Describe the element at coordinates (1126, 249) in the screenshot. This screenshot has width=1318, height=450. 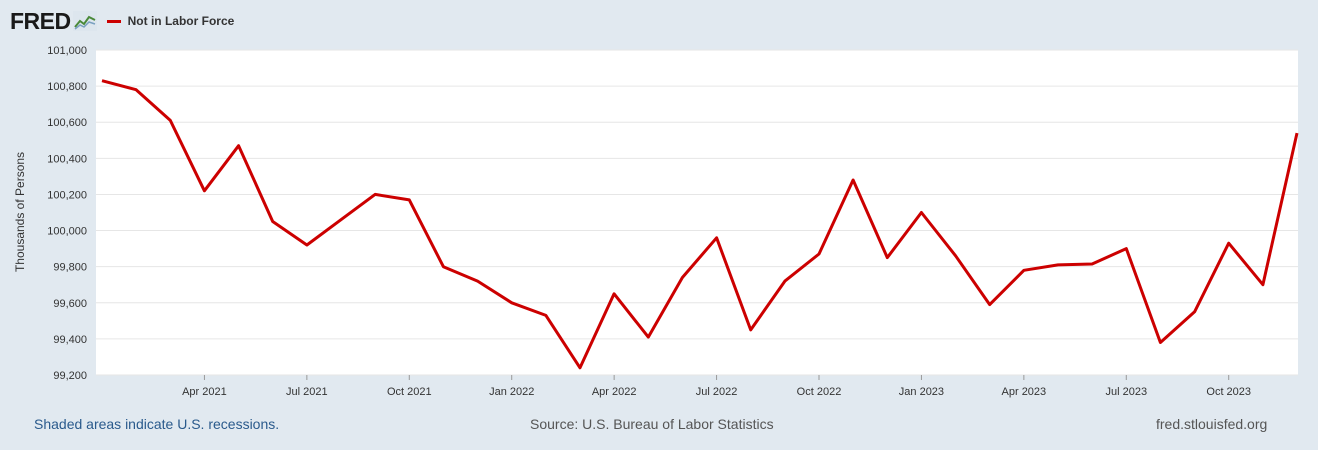
I see `data-point: 2023-07: 99900` at that location.